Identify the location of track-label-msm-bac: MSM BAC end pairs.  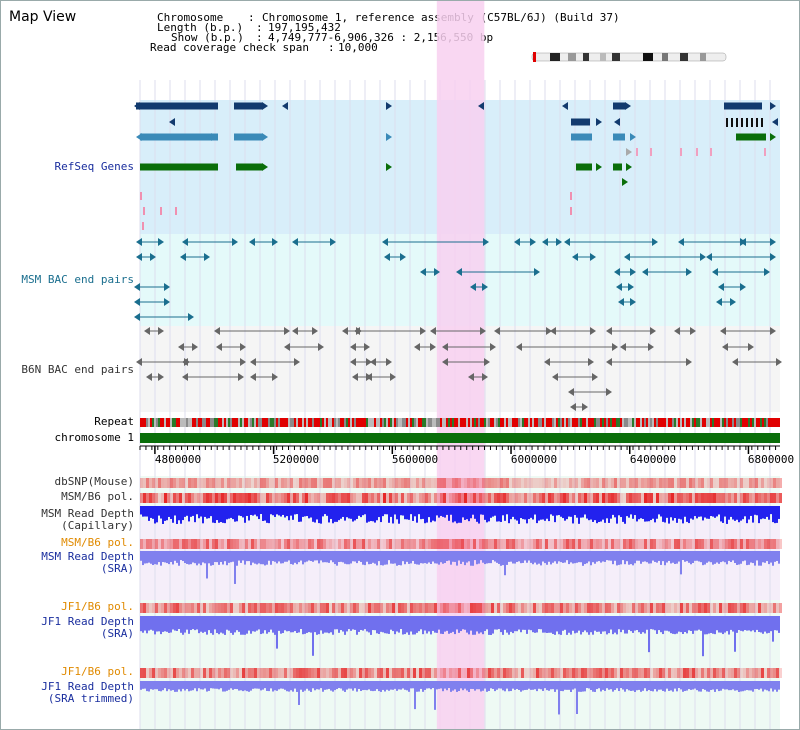
(77, 279).